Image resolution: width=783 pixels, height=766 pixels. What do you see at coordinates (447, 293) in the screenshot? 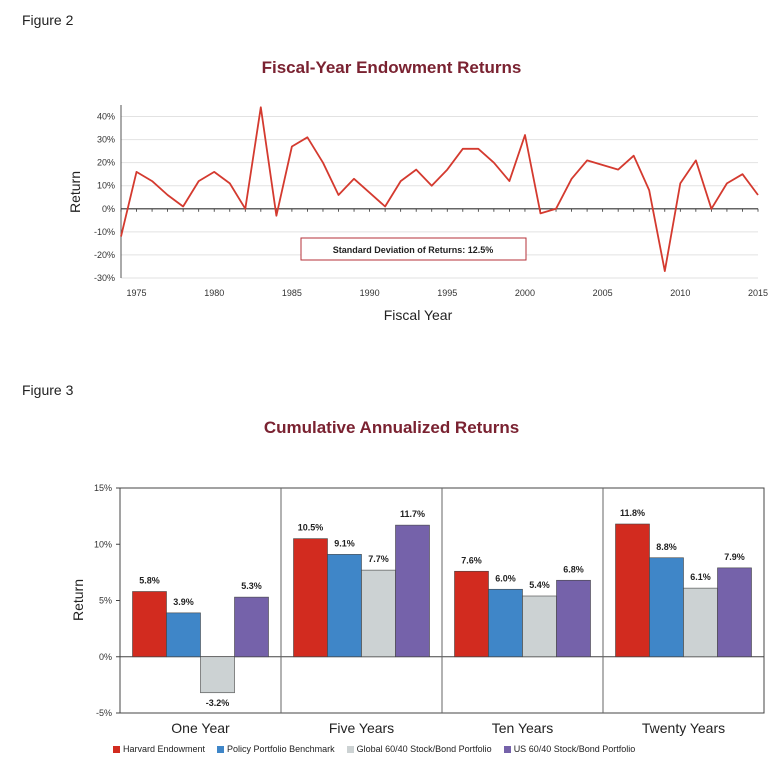
I see `x-tick-label: 1995` at bounding box center [447, 293].